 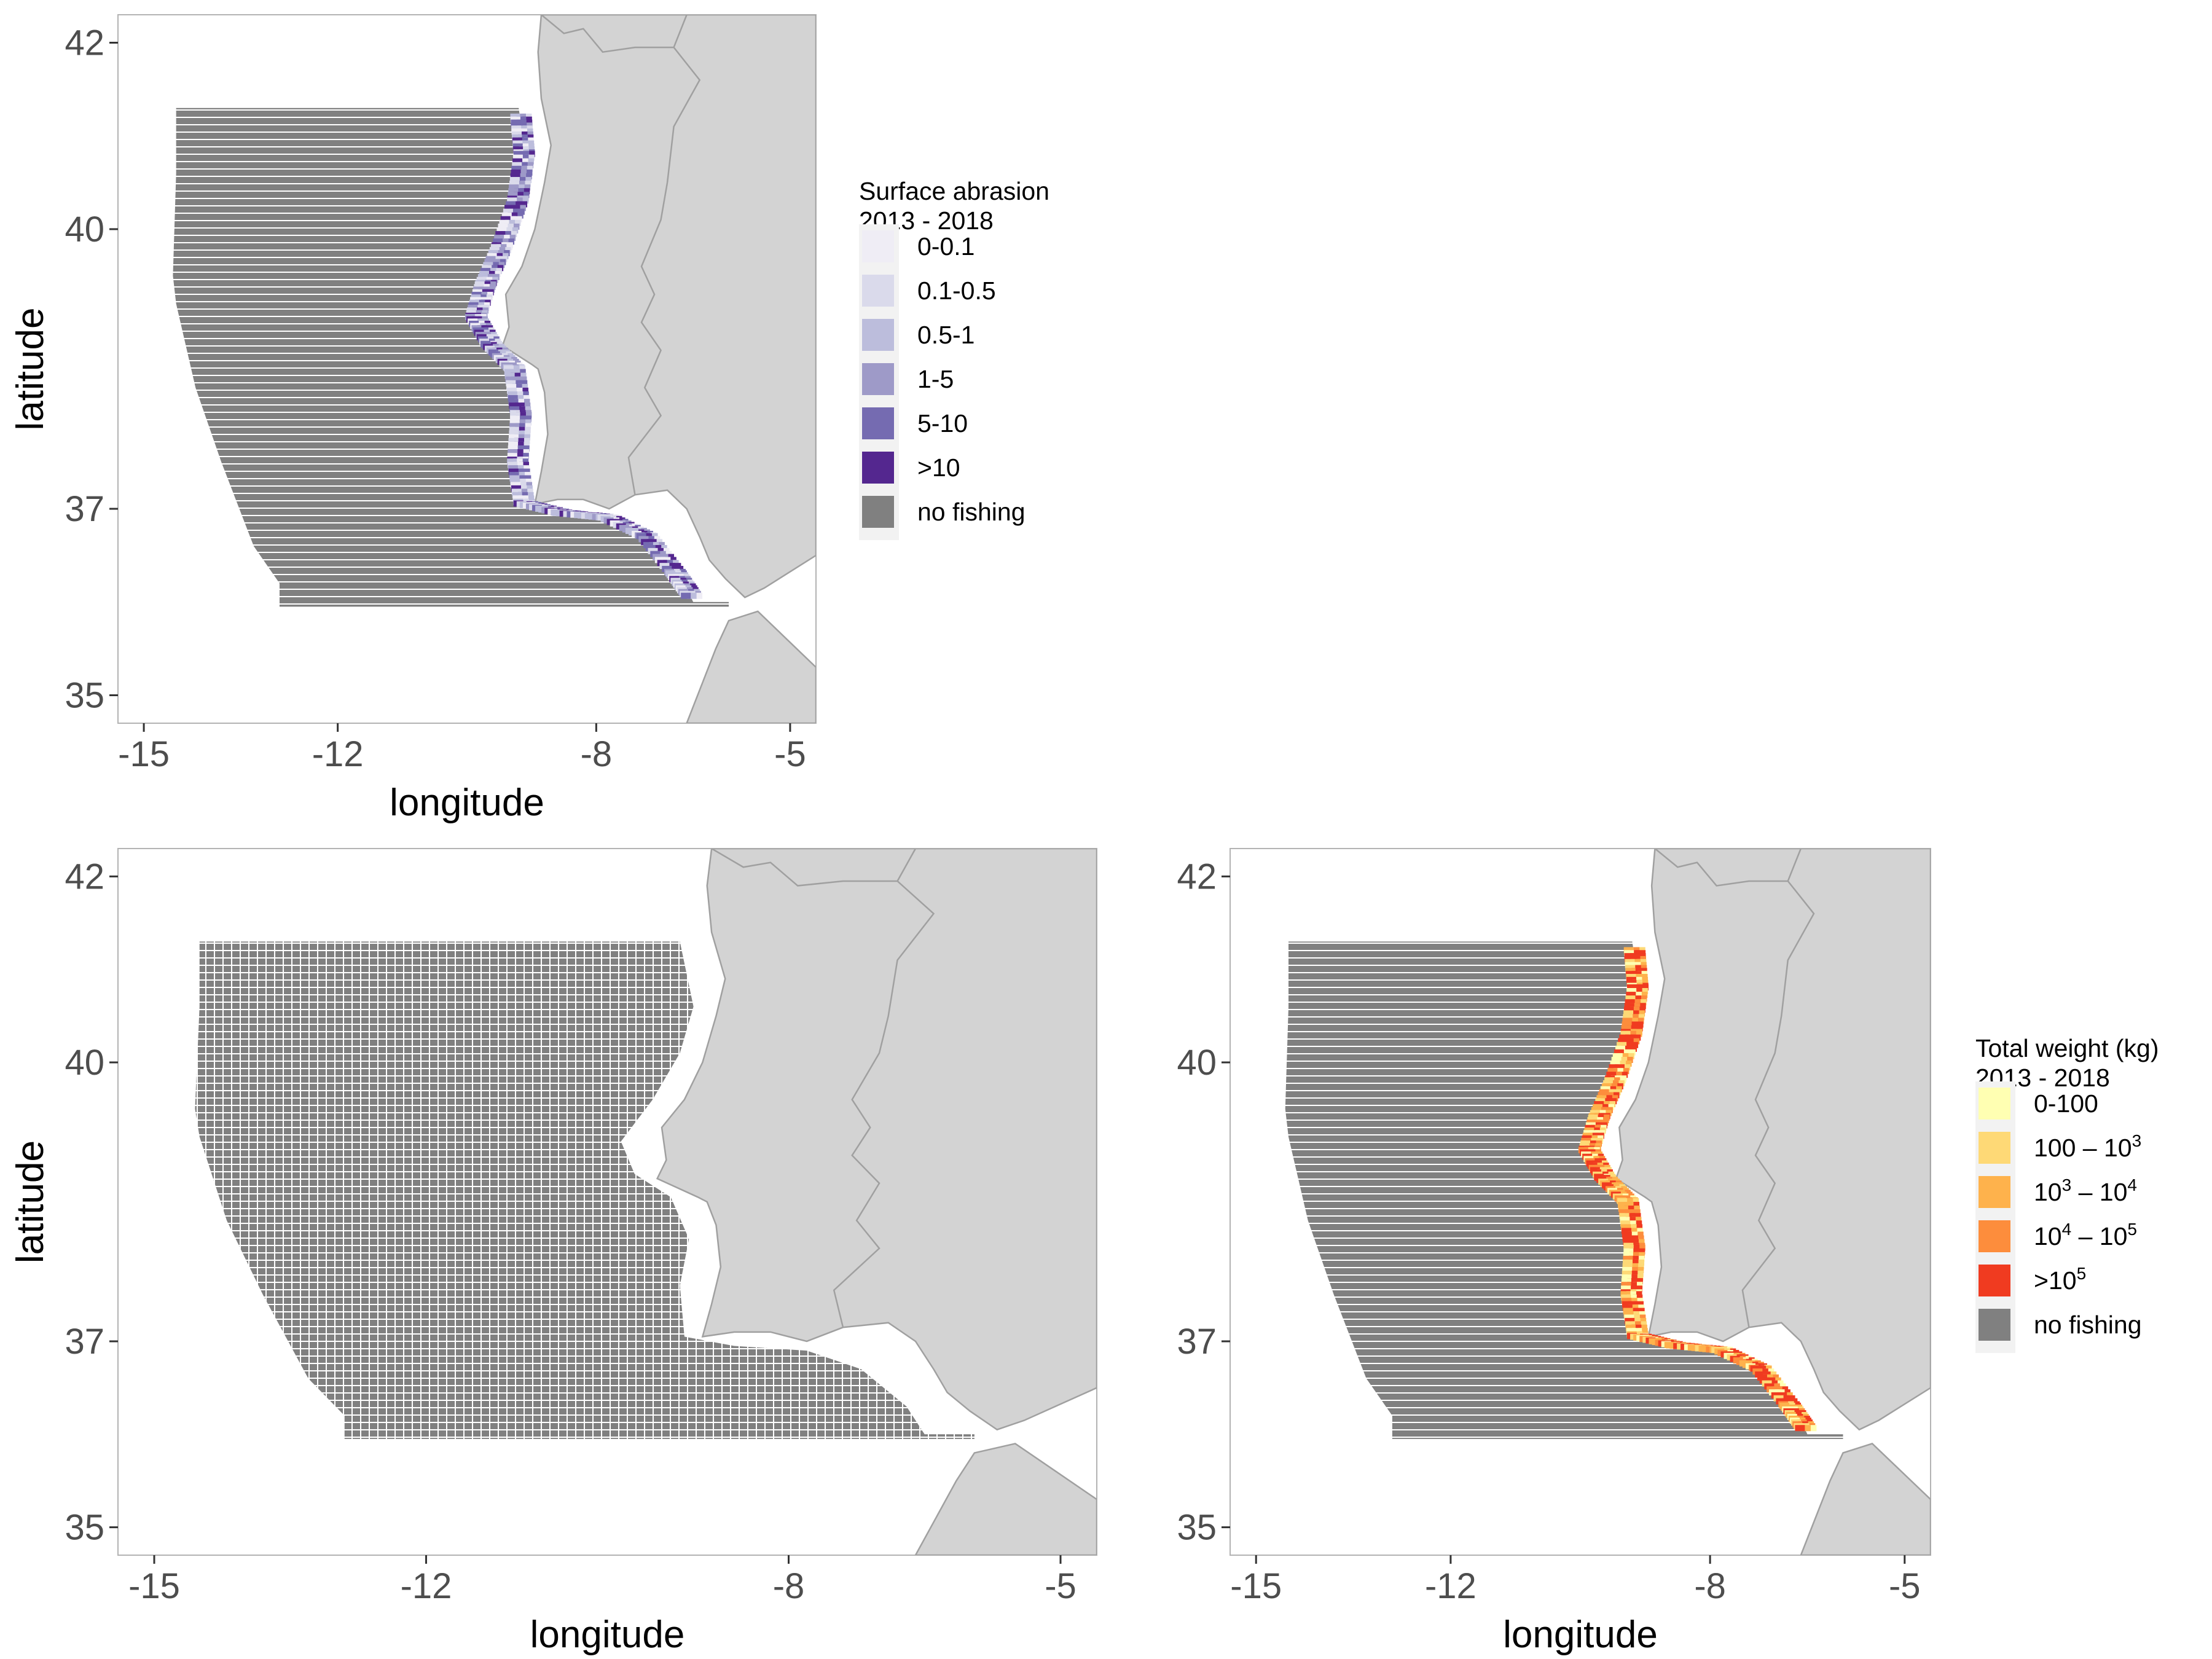 What do you see at coordinates (494, 369) in the screenshot?
I see `map-layer` at bounding box center [494, 369].